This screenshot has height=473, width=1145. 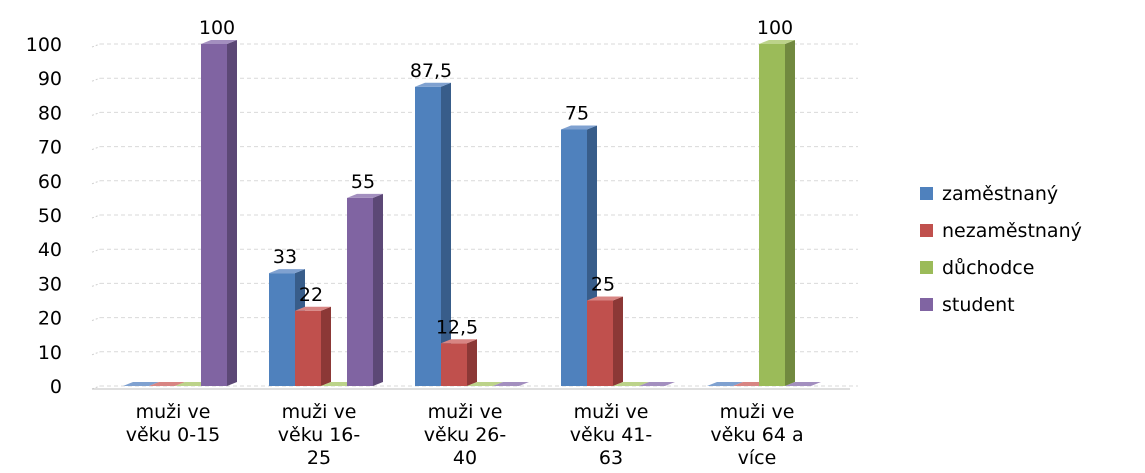 I want to click on x-tick-label-1: muži ve věku 0-15, so click(x=173, y=423).